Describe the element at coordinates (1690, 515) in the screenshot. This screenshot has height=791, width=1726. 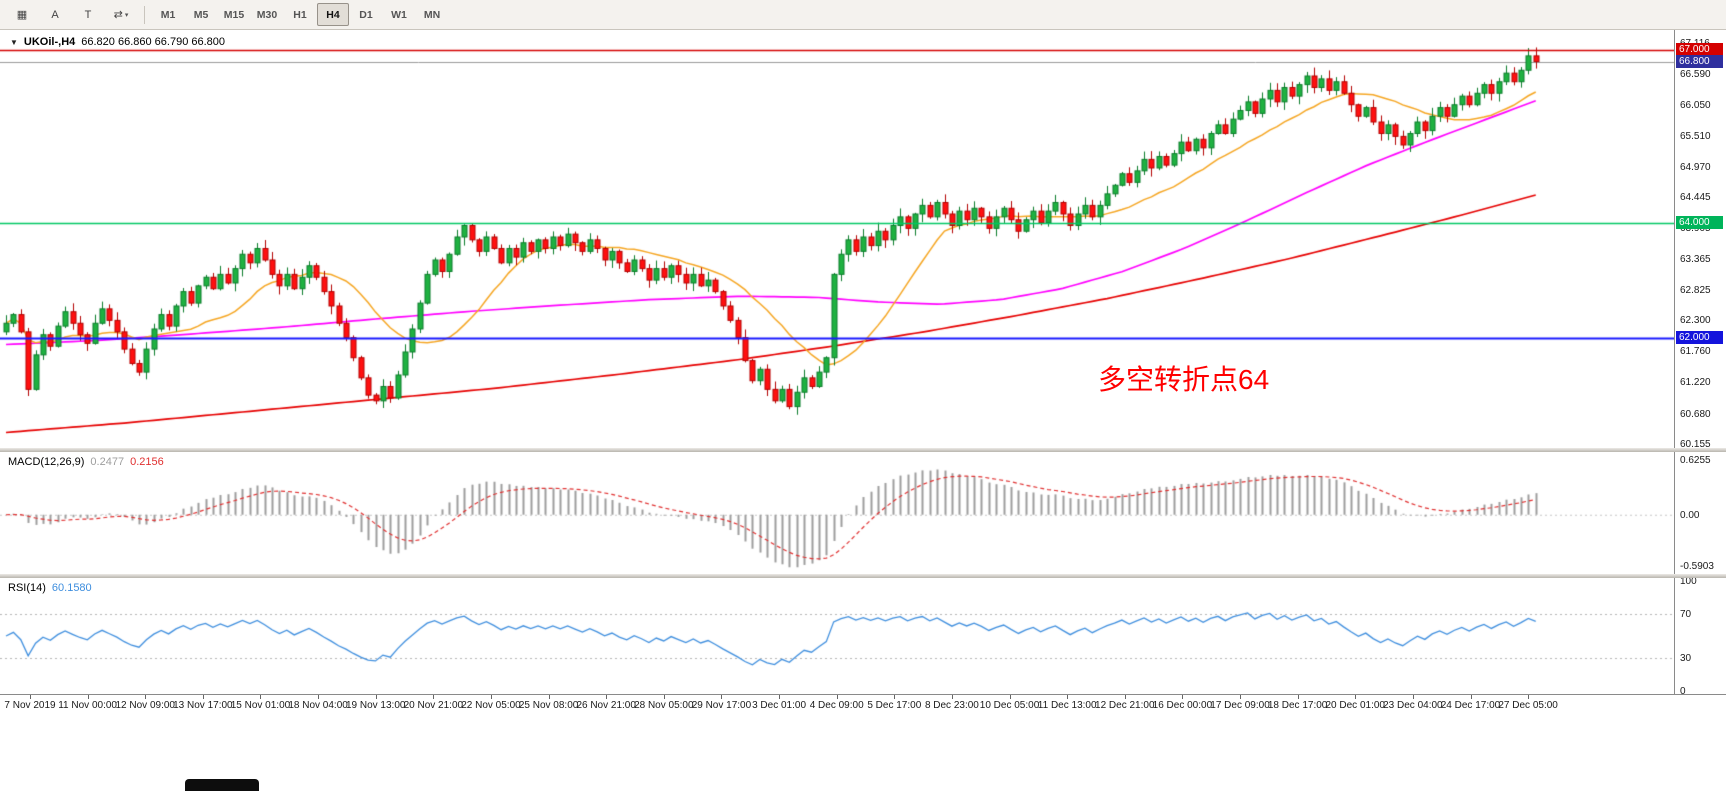
I see `macd-tick: 0.00` at that location.